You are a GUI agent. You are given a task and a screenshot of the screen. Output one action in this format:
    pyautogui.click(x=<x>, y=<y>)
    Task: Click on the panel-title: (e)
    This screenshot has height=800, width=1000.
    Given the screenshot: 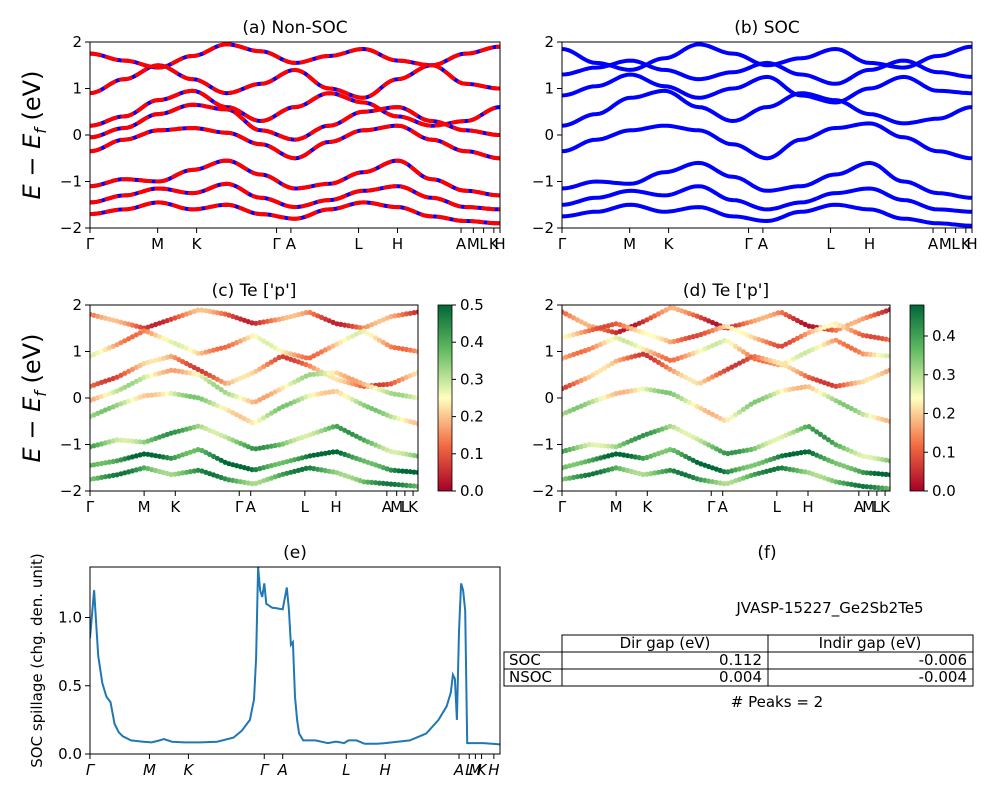 What is the action you would take?
    pyautogui.click(x=295, y=553)
    